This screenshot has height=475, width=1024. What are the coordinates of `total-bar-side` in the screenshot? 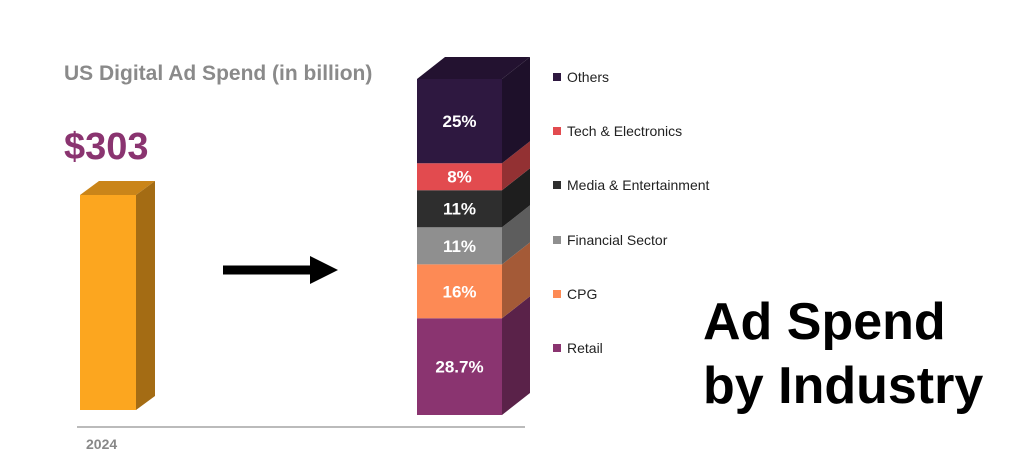 It's located at (145, 295).